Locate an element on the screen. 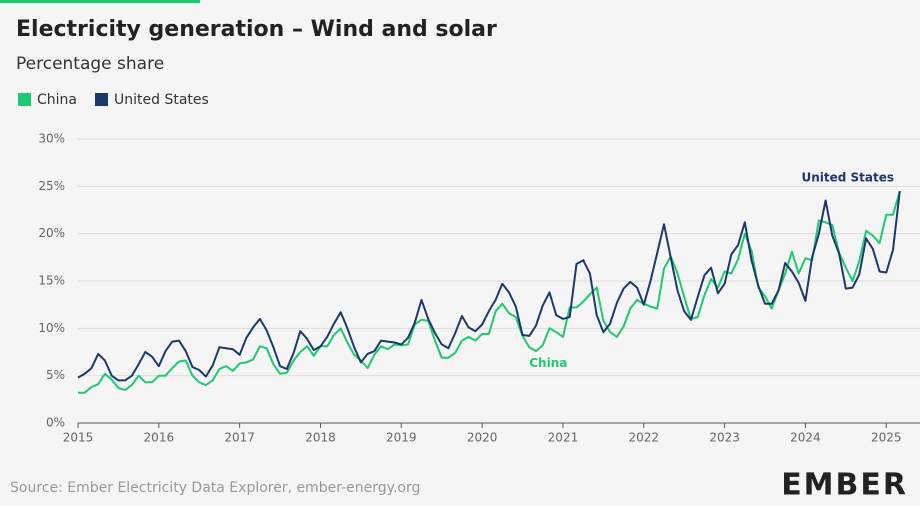 Image resolution: width=920 pixels, height=506 pixels. accent-bar is located at coordinates (100, 1).